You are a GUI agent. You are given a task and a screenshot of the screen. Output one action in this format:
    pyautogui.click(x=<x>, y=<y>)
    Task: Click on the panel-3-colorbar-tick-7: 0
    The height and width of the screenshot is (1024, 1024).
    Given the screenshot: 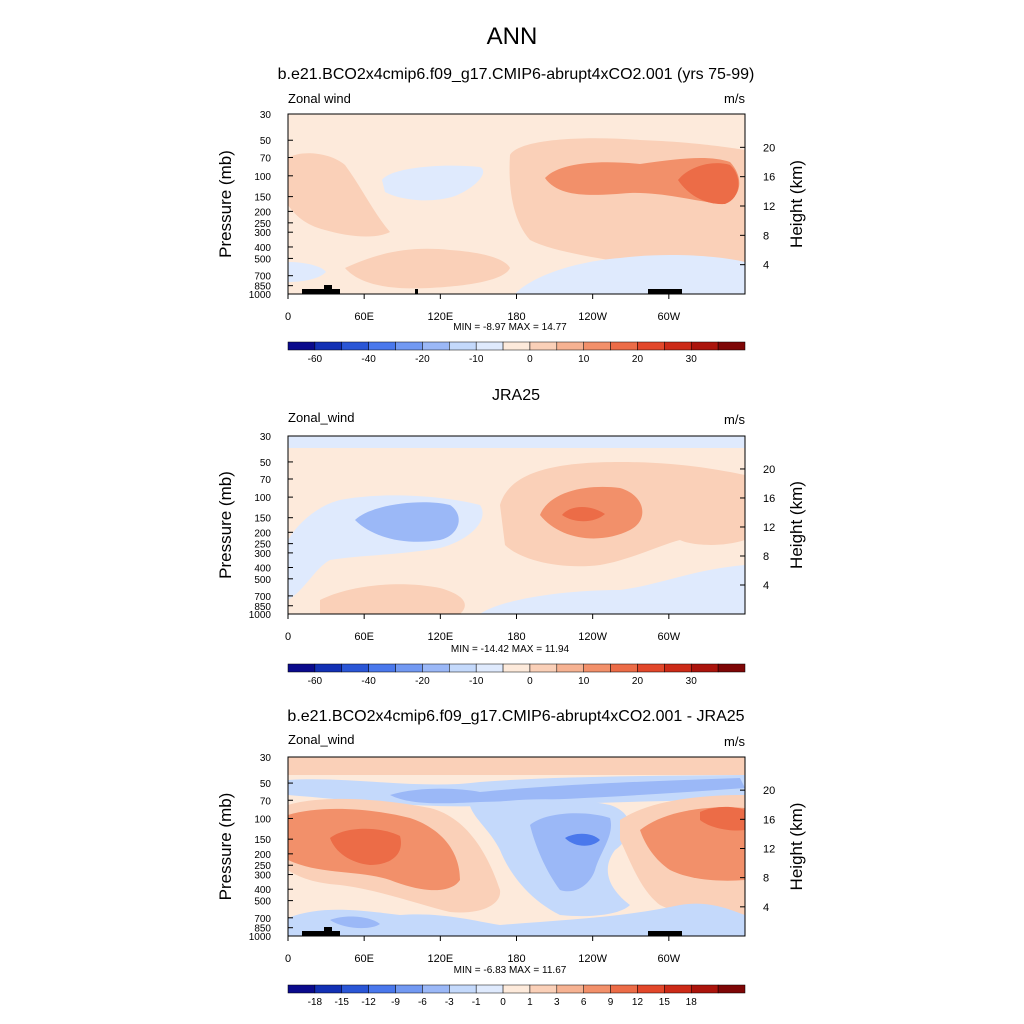 What is the action you would take?
    pyautogui.click(x=503, y=1002)
    